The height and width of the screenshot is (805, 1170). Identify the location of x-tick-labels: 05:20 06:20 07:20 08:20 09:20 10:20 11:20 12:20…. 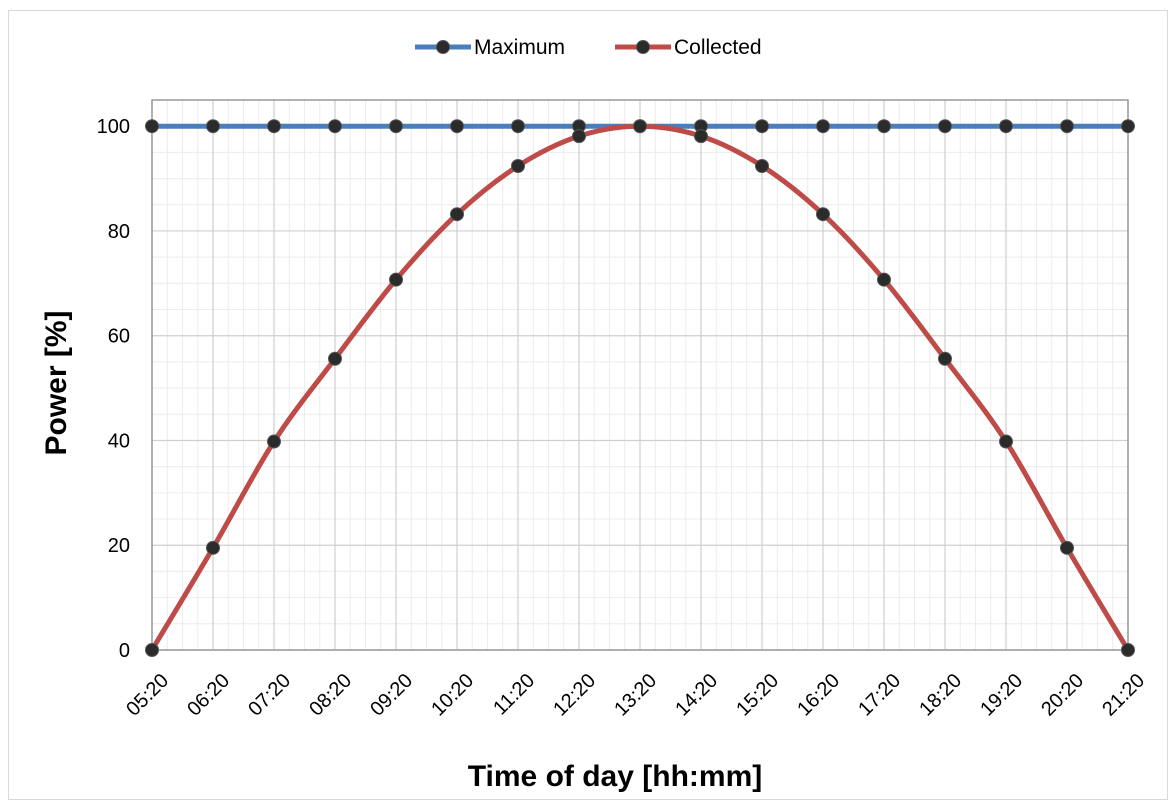
(635, 695).